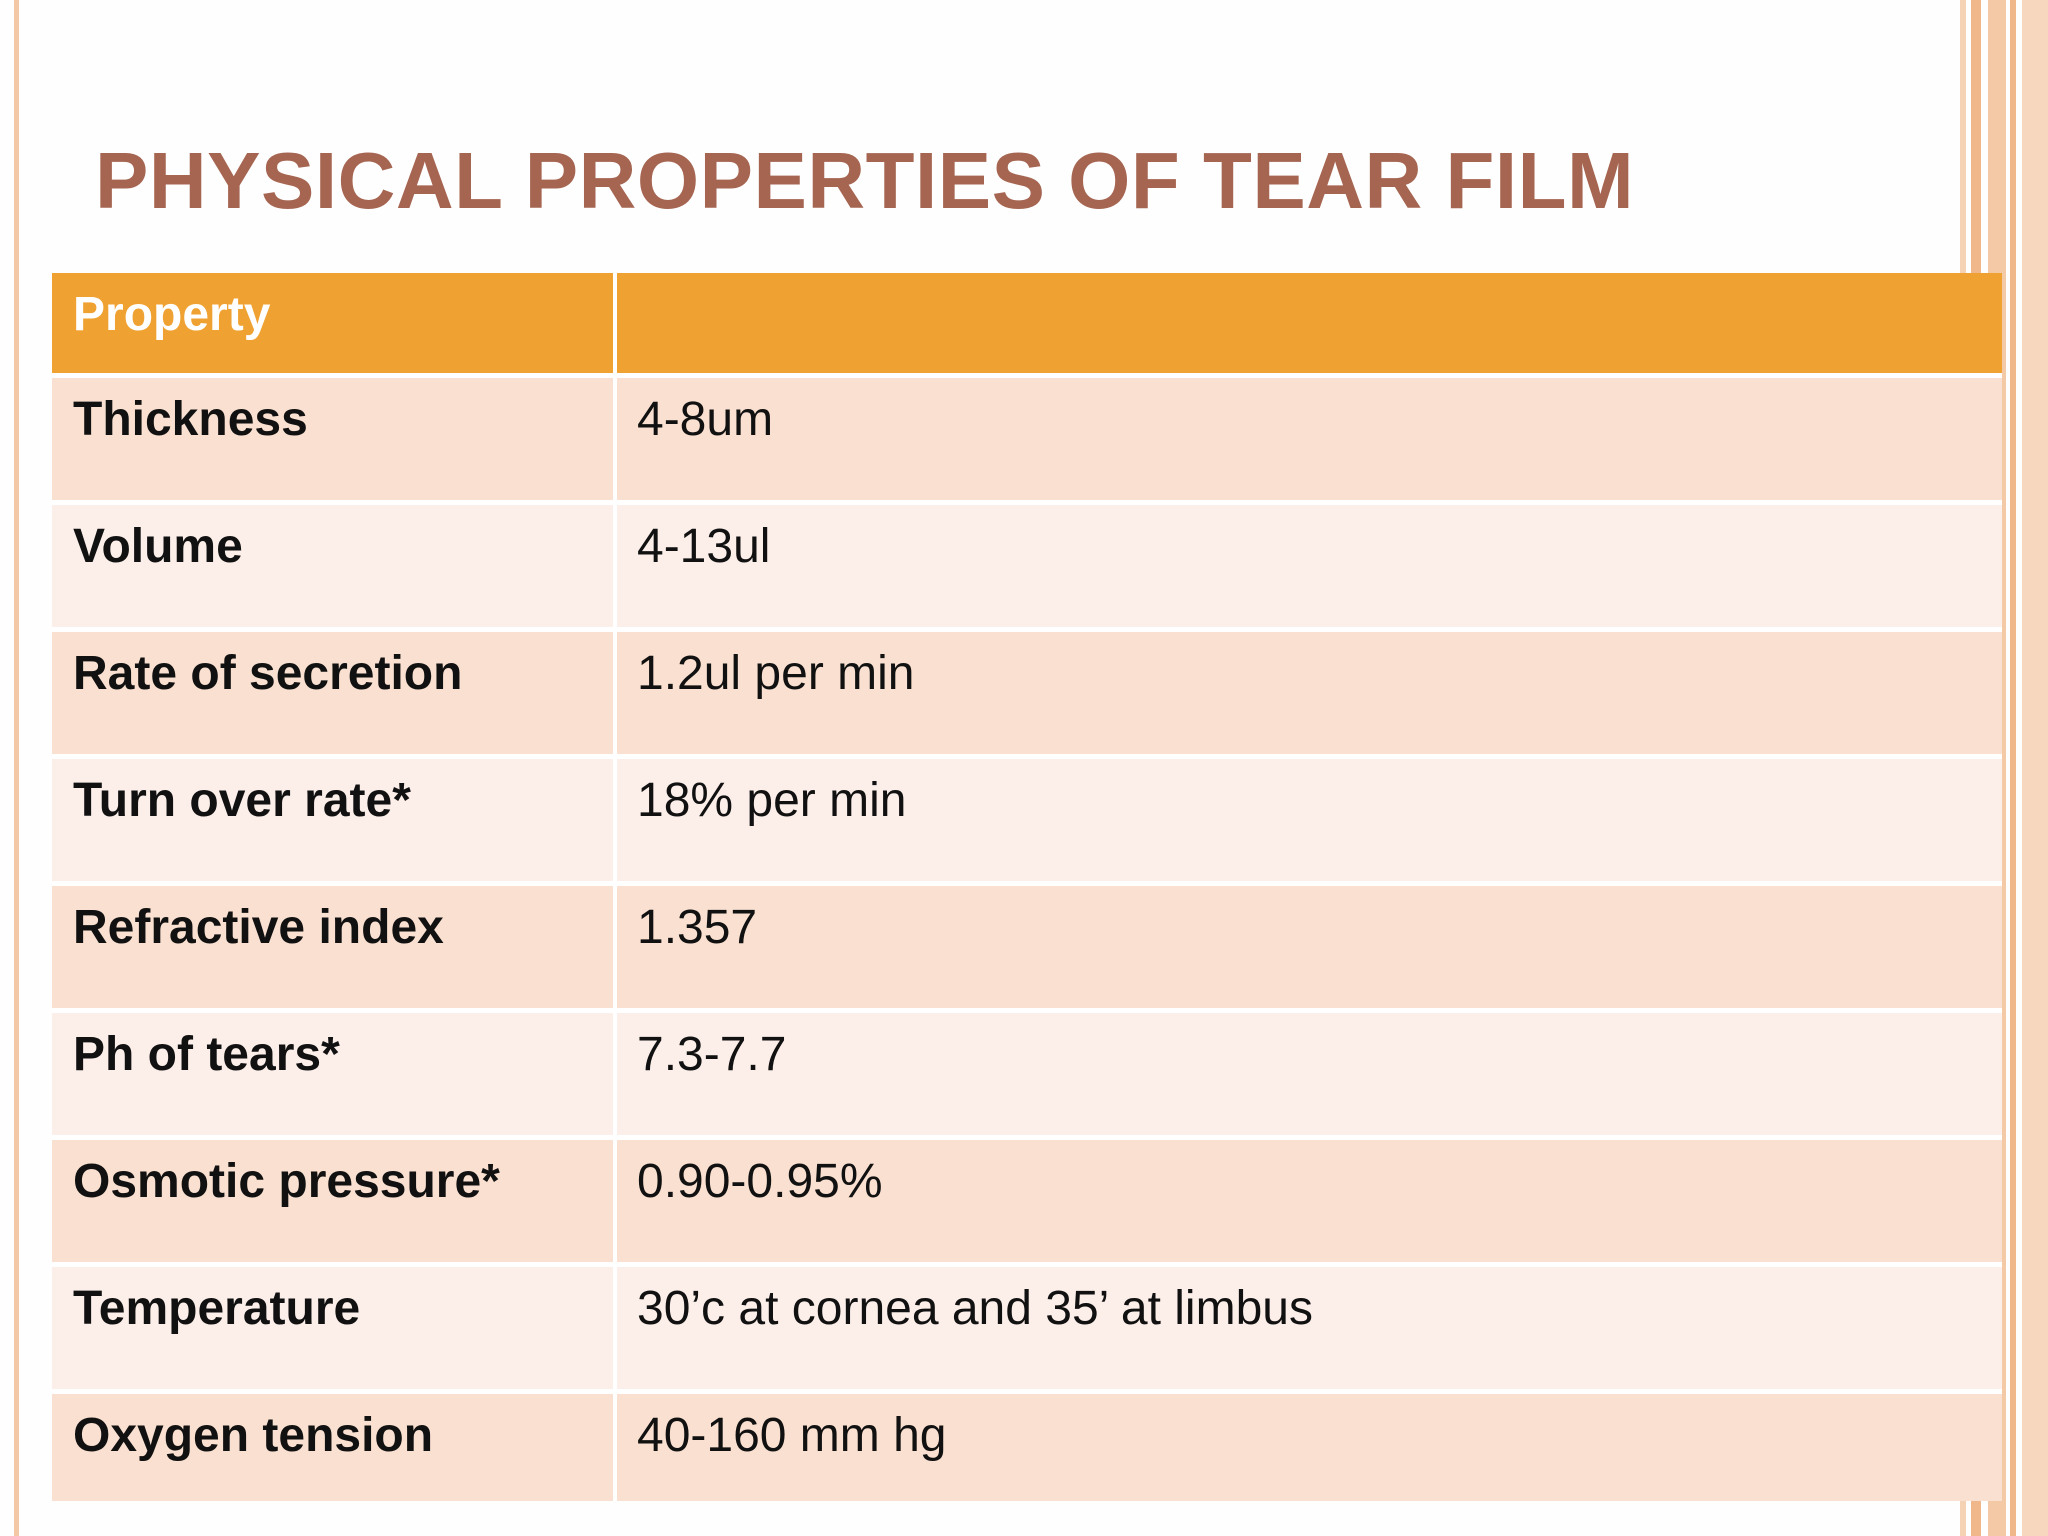 The height and width of the screenshot is (1536, 2048). I want to click on property-cell: Osmotic pressure*, so click(332, 1201).